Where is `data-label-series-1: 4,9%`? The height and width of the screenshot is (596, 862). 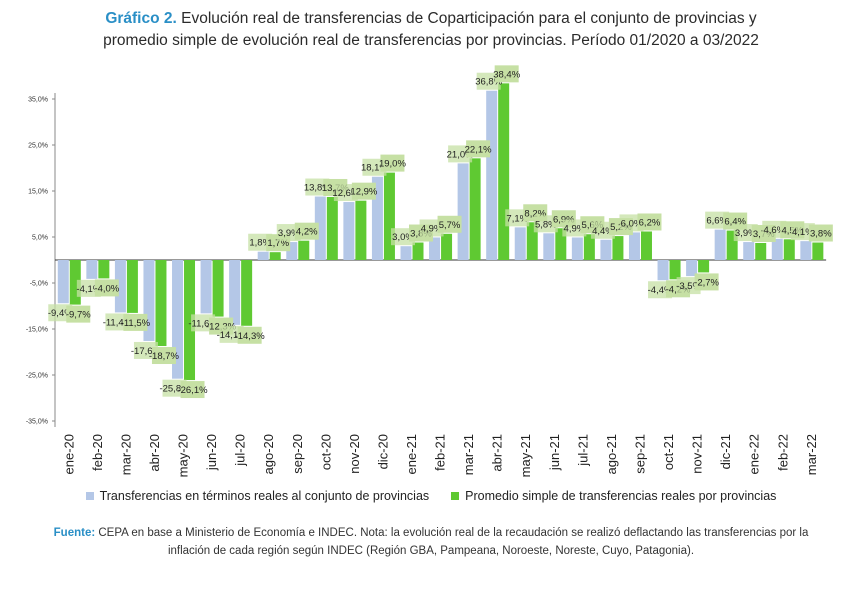
data-label-series-1: 4,9% is located at coordinates (432, 228).